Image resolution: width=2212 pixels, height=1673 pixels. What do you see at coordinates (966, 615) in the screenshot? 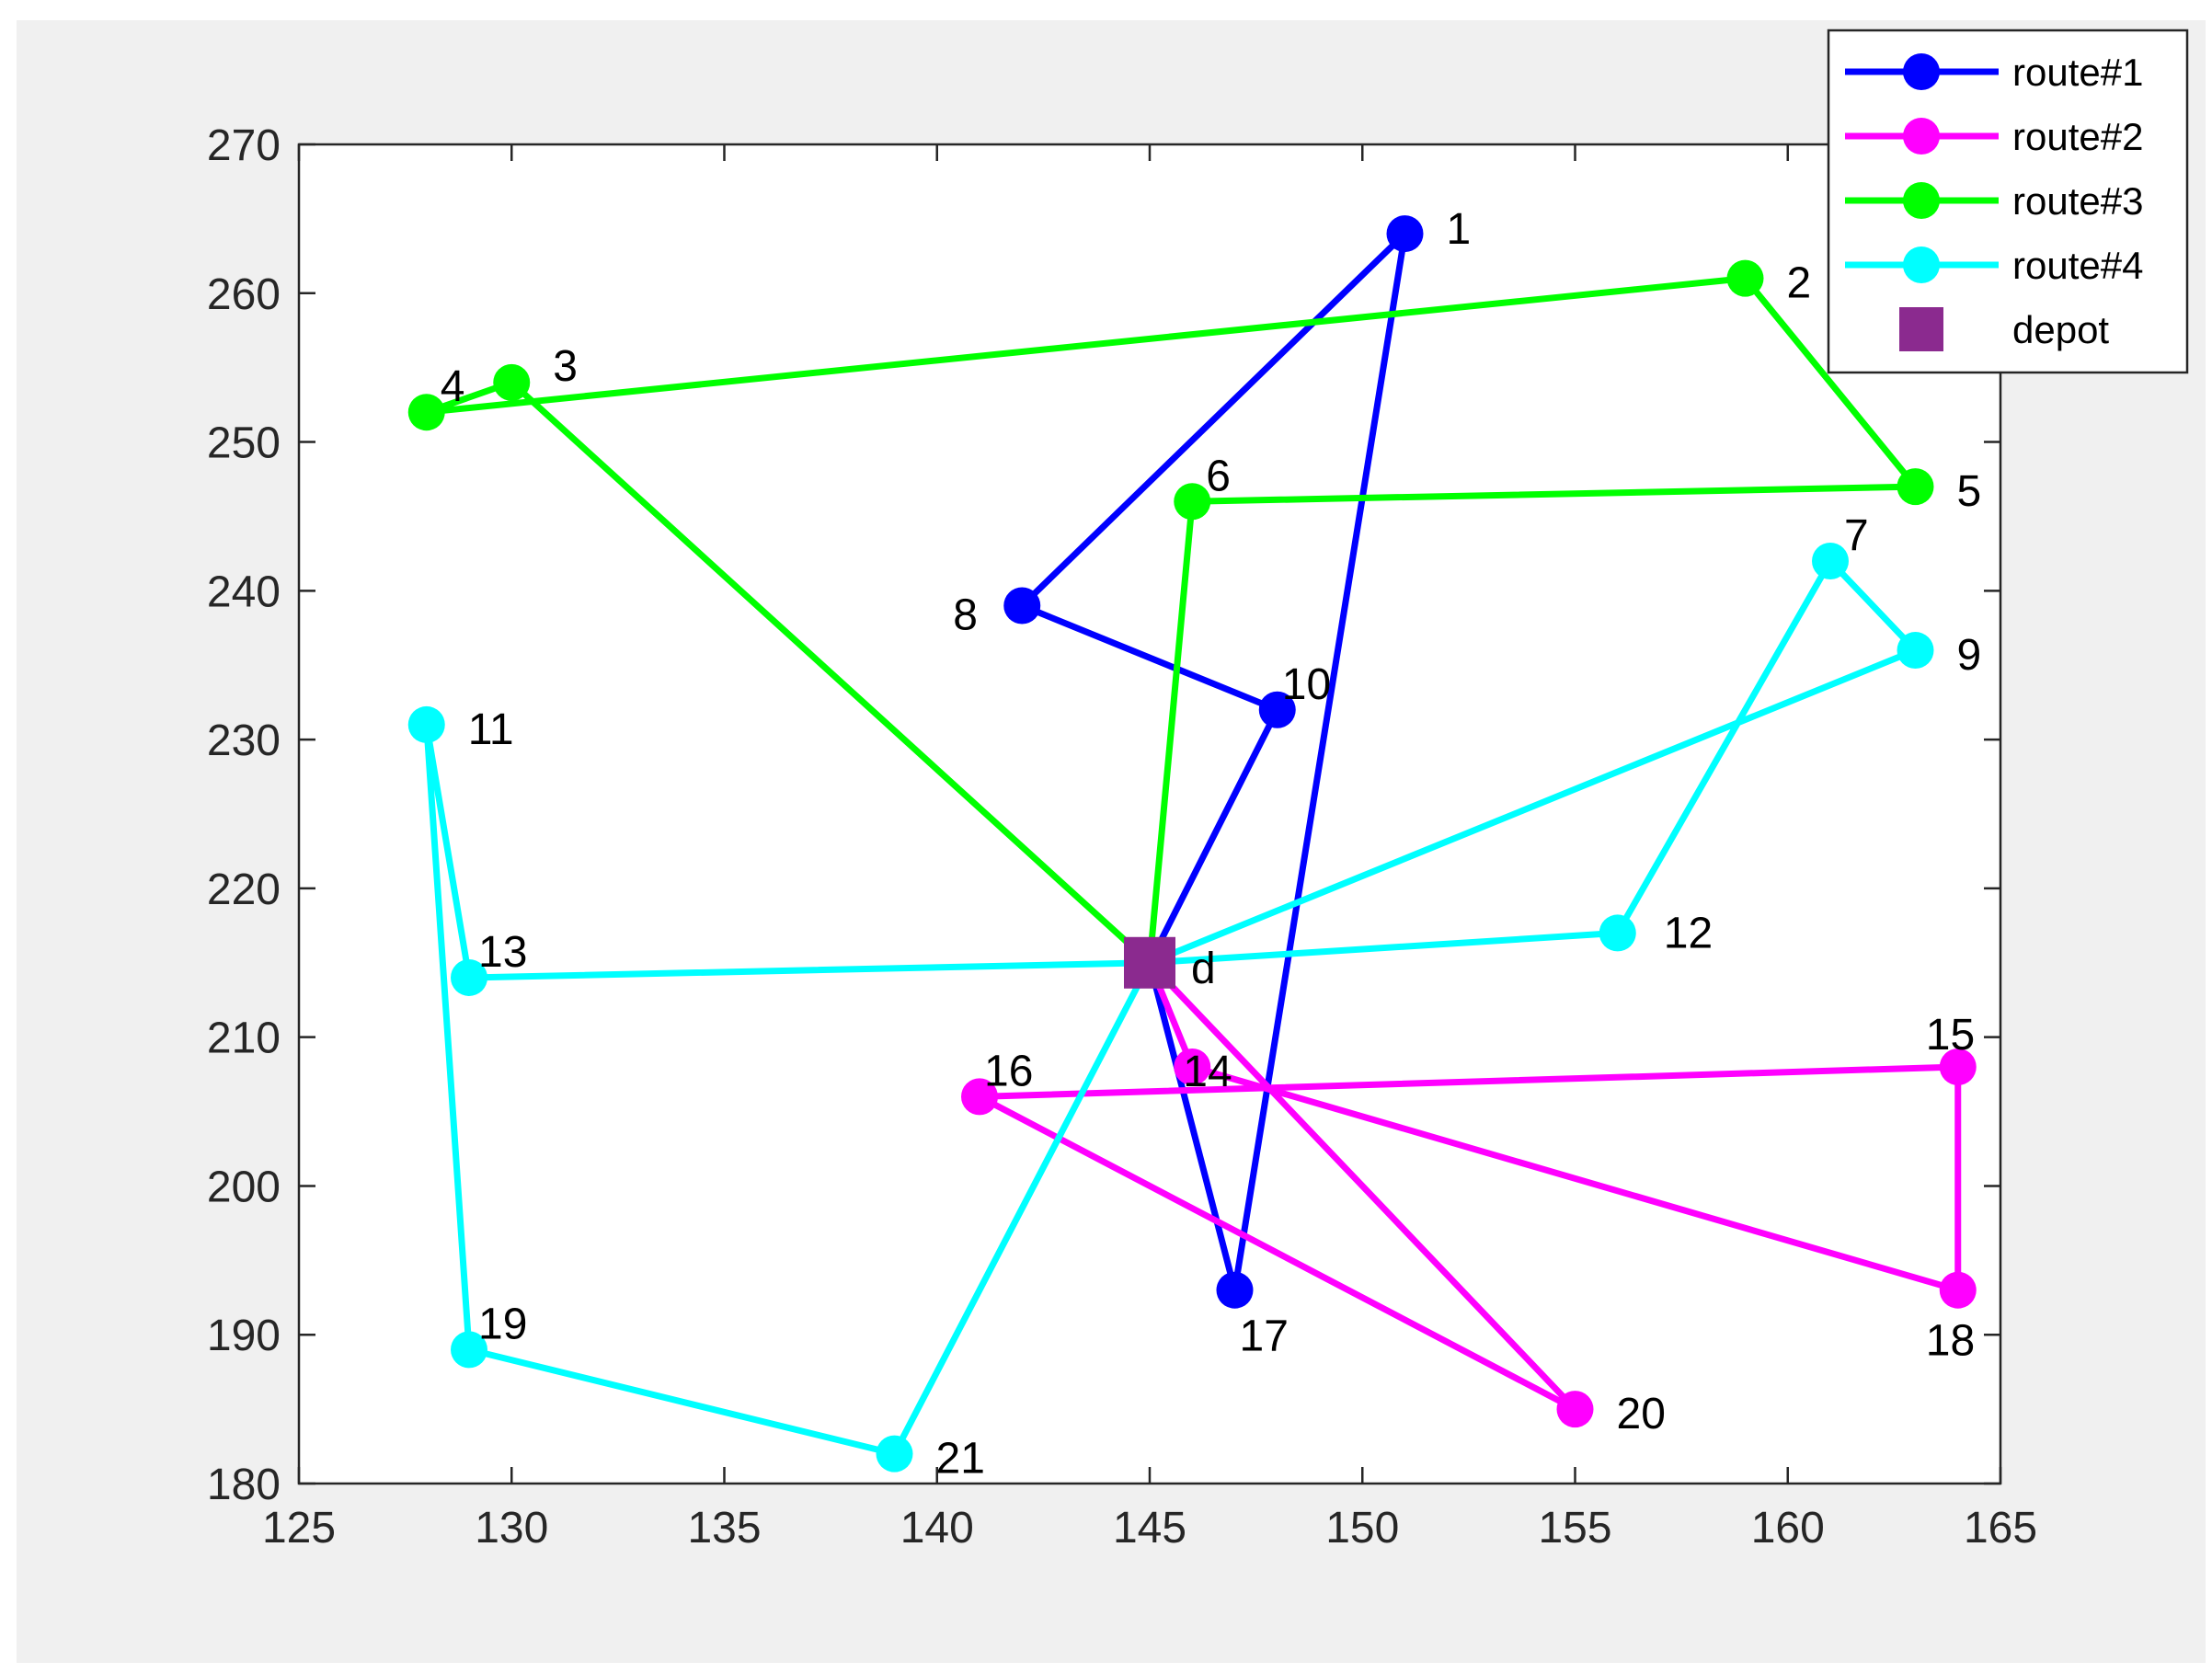
I see `point-label-8: 8` at bounding box center [966, 615].